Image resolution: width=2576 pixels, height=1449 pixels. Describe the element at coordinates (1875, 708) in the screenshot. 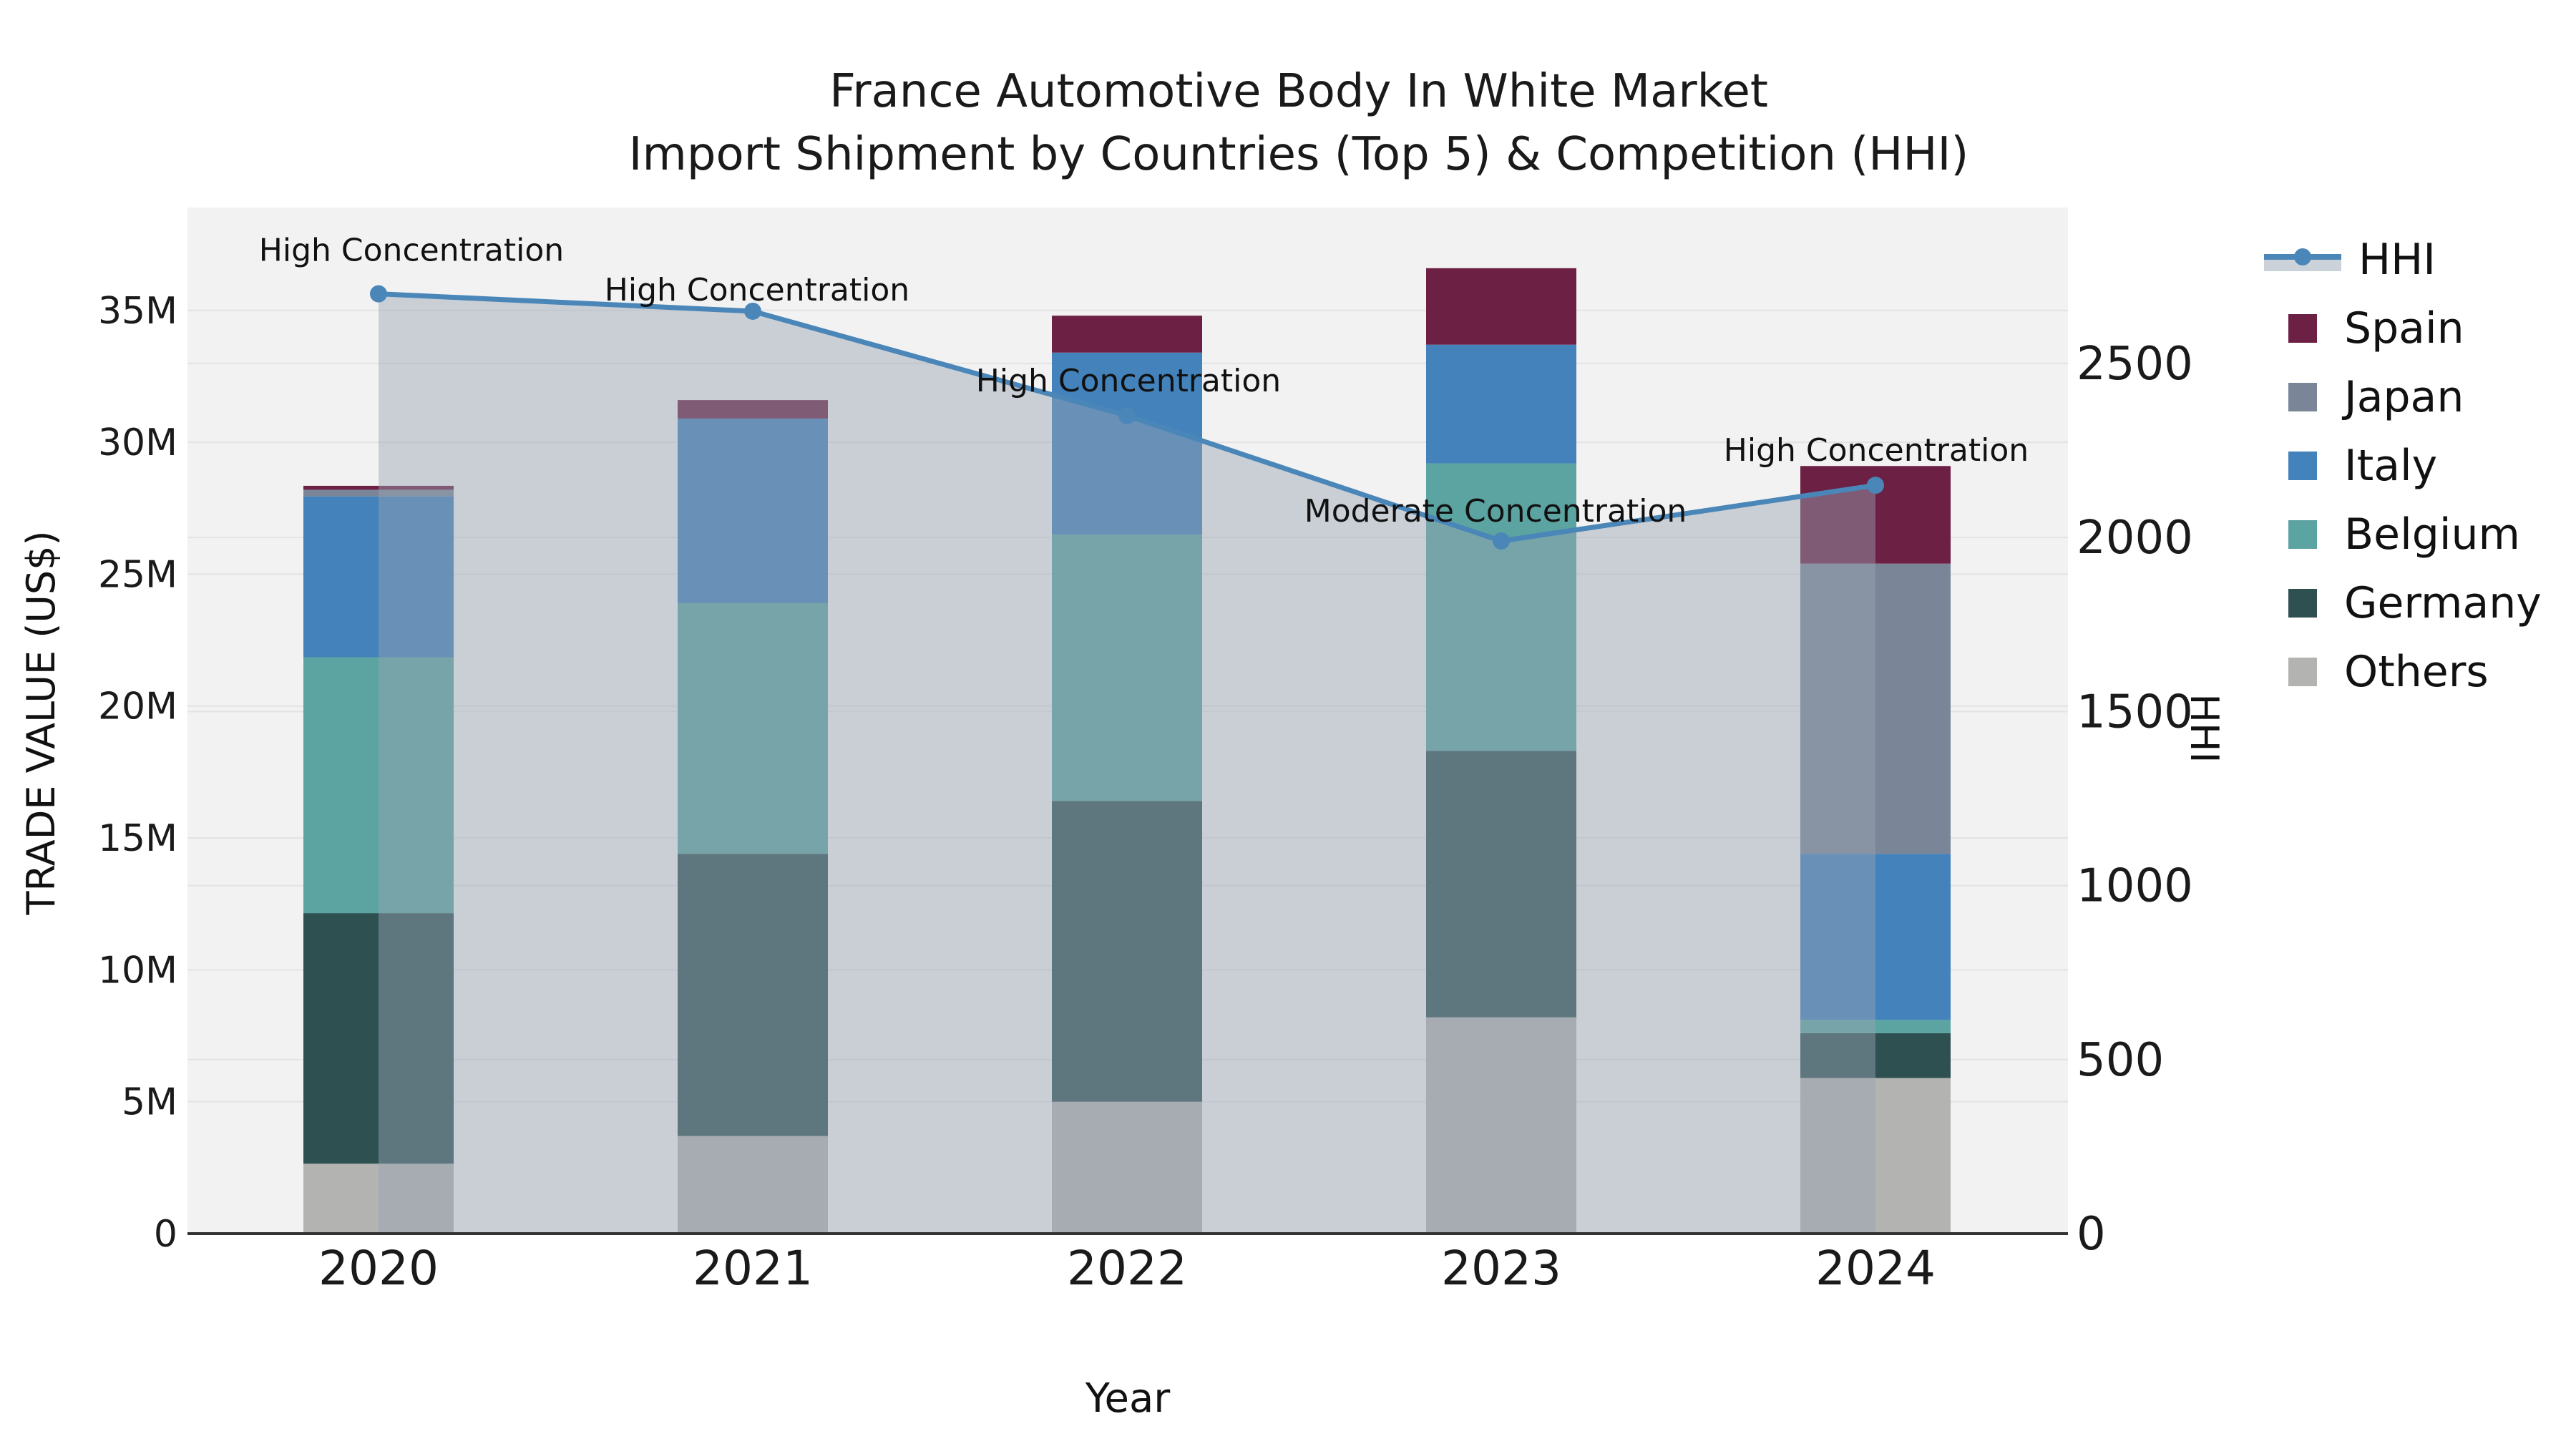

I see `bar-segment-2024-japan` at that location.